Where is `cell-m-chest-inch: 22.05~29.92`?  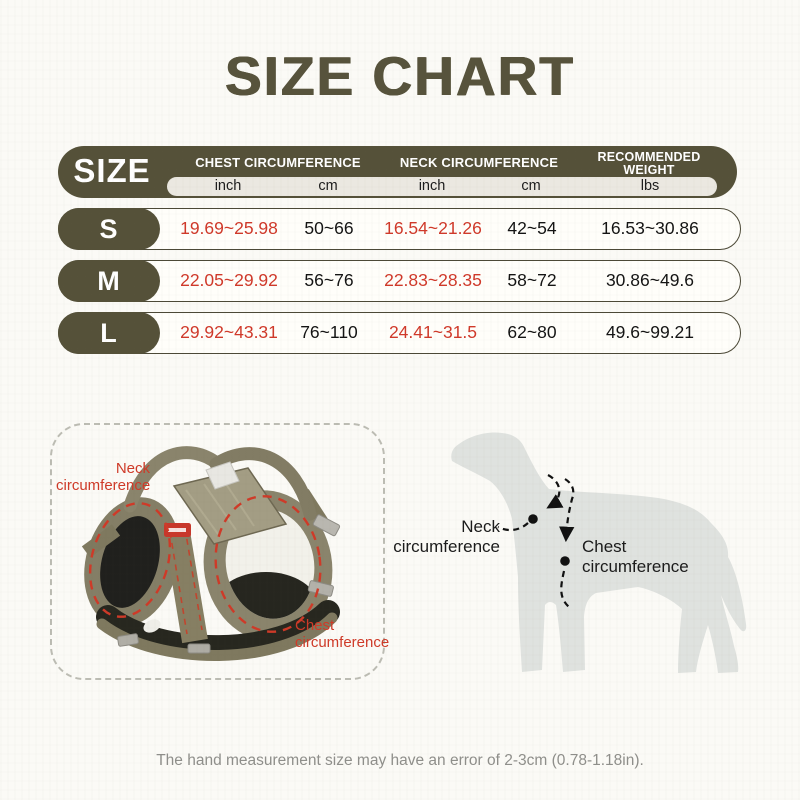 cell-m-chest-inch: 22.05~29.92 is located at coordinates (229, 280).